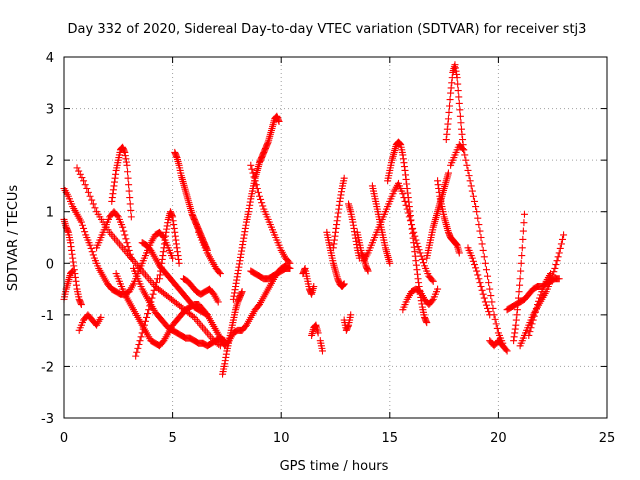 This screenshot has width=640, height=480. What do you see at coordinates (50, 213) in the screenshot?
I see `y-tick-label: 1` at bounding box center [50, 213].